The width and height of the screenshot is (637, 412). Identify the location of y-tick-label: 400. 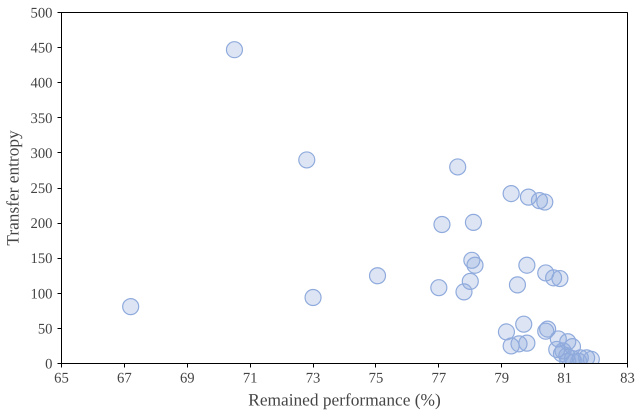
(41, 84).